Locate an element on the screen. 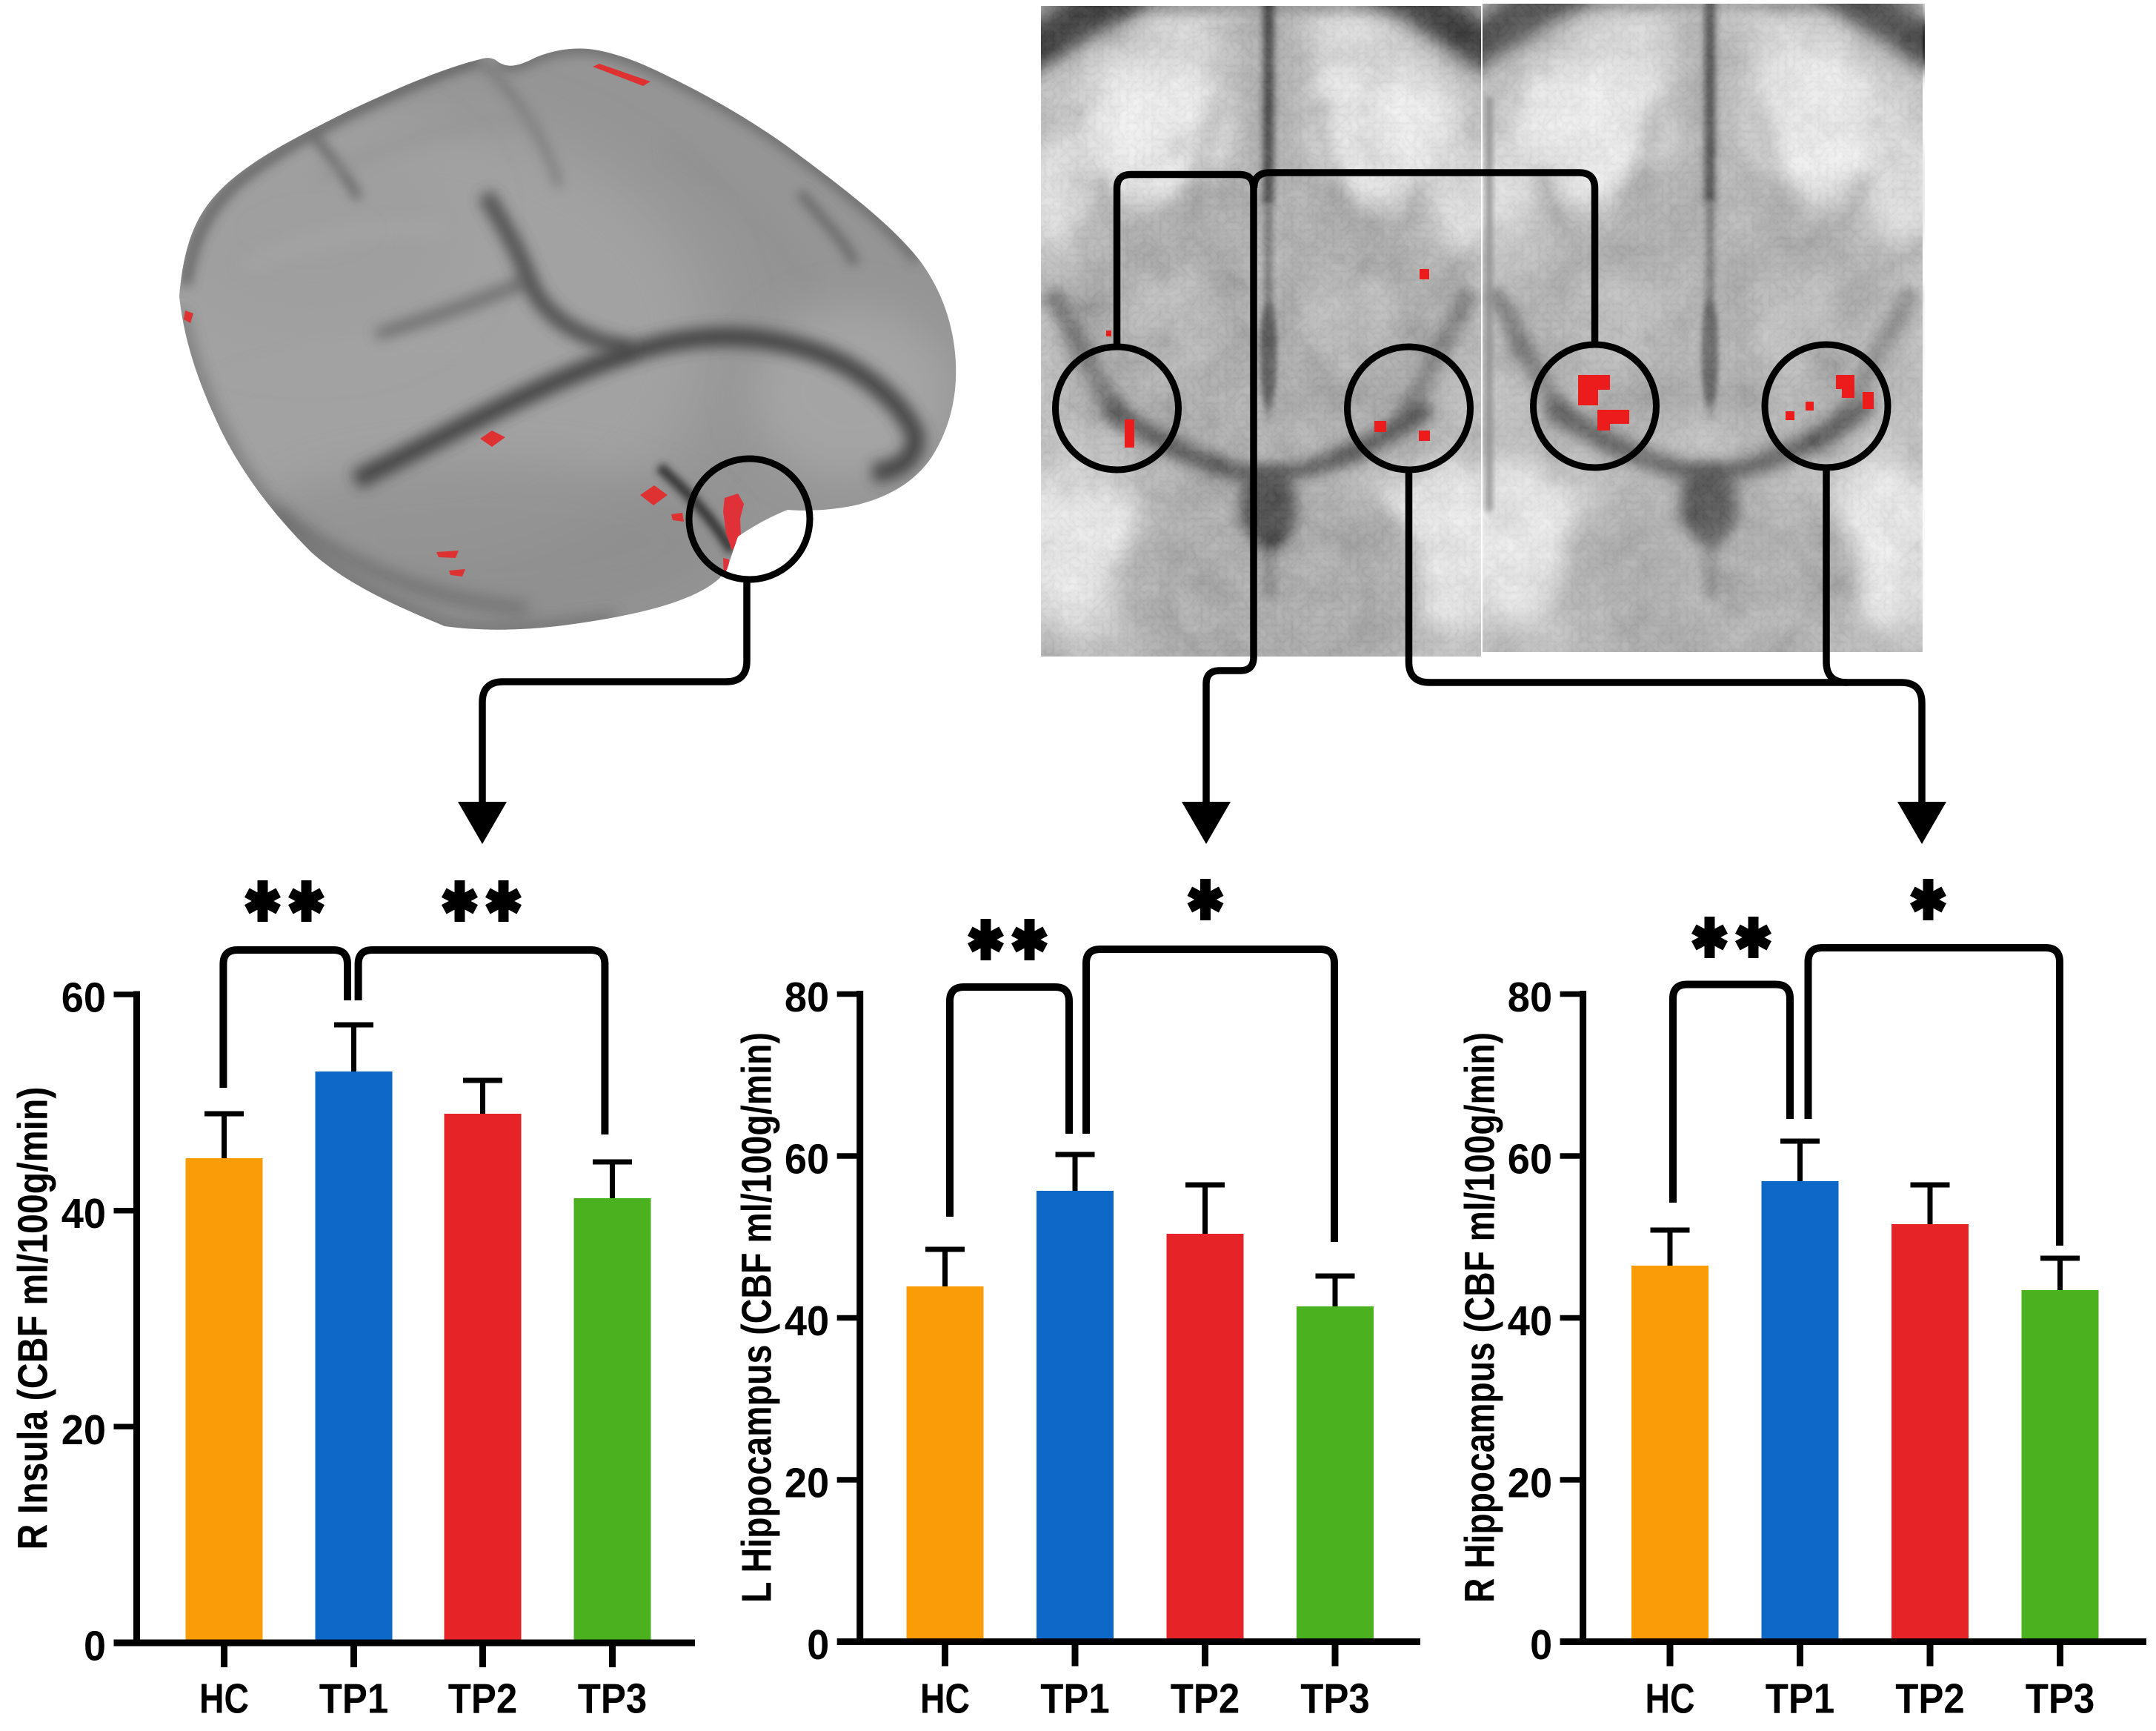 The image size is (2156, 1731). svg-text:L Hippocampus (CBF ml/100g/min: L Hippocampus (CBF ml/100g/min) is located at coordinates (757, 1318).